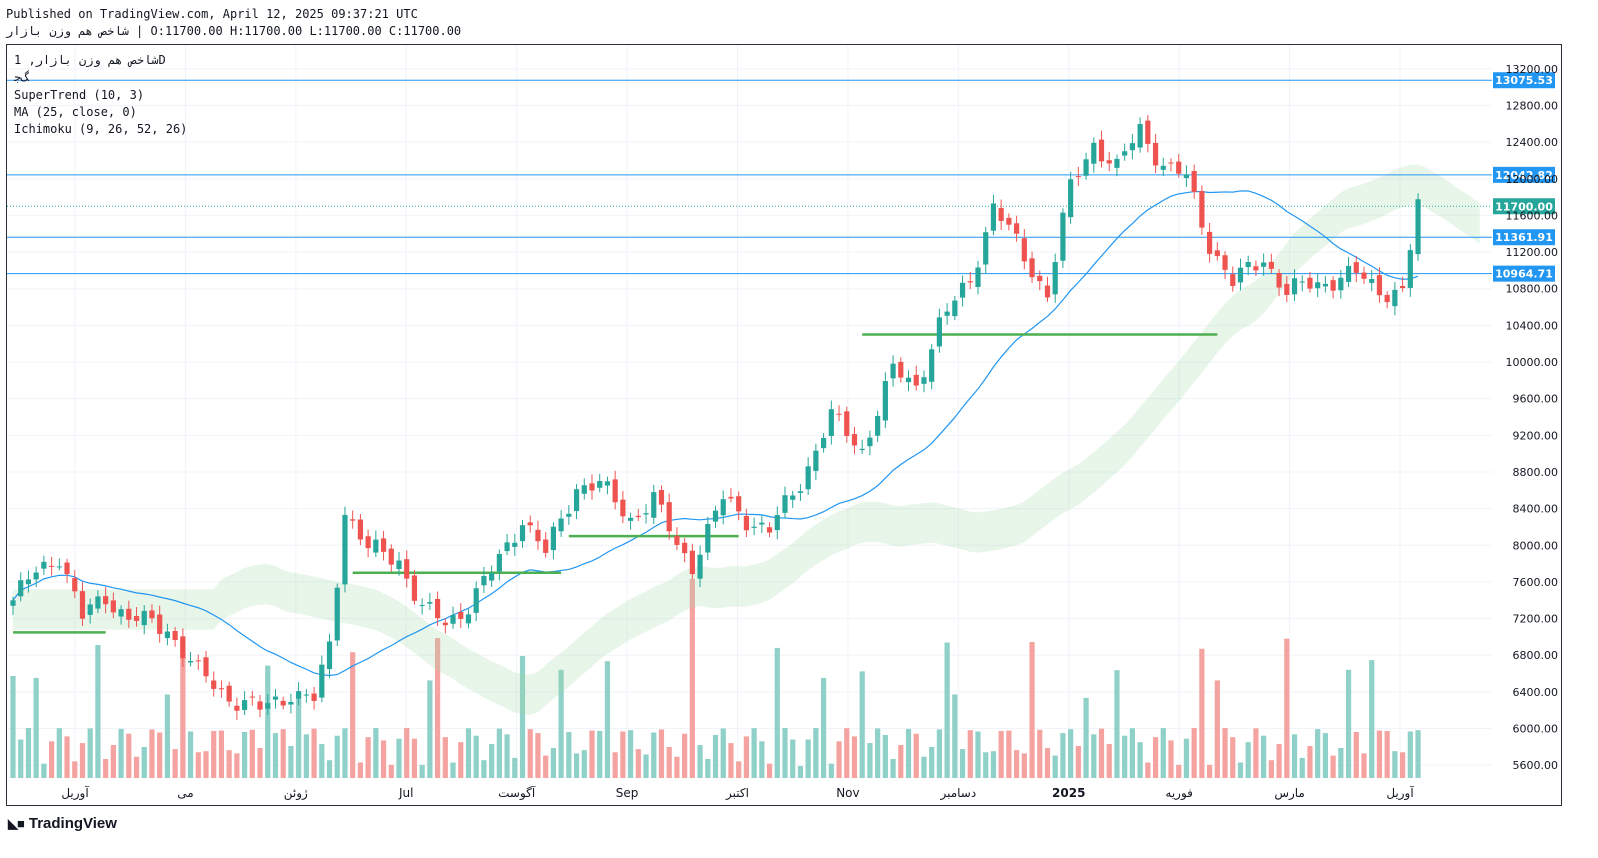 This screenshot has height=858, width=1598. I want to click on y-tick-label: 12800.00, so click(1532, 105).